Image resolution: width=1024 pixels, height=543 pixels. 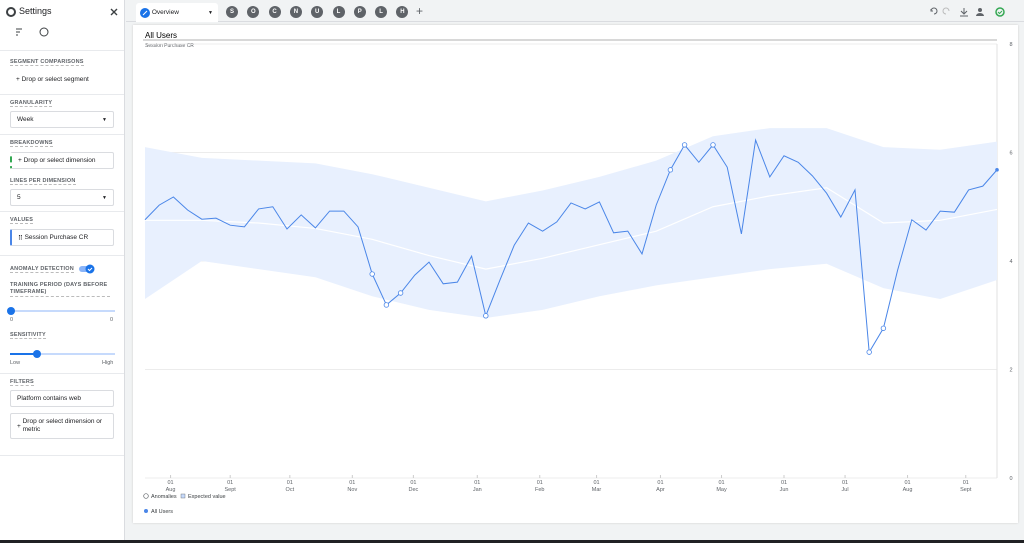 What do you see at coordinates (47, 62) in the screenshot?
I see `section-label: SEGMENT COMPARISONS` at bounding box center [47, 62].